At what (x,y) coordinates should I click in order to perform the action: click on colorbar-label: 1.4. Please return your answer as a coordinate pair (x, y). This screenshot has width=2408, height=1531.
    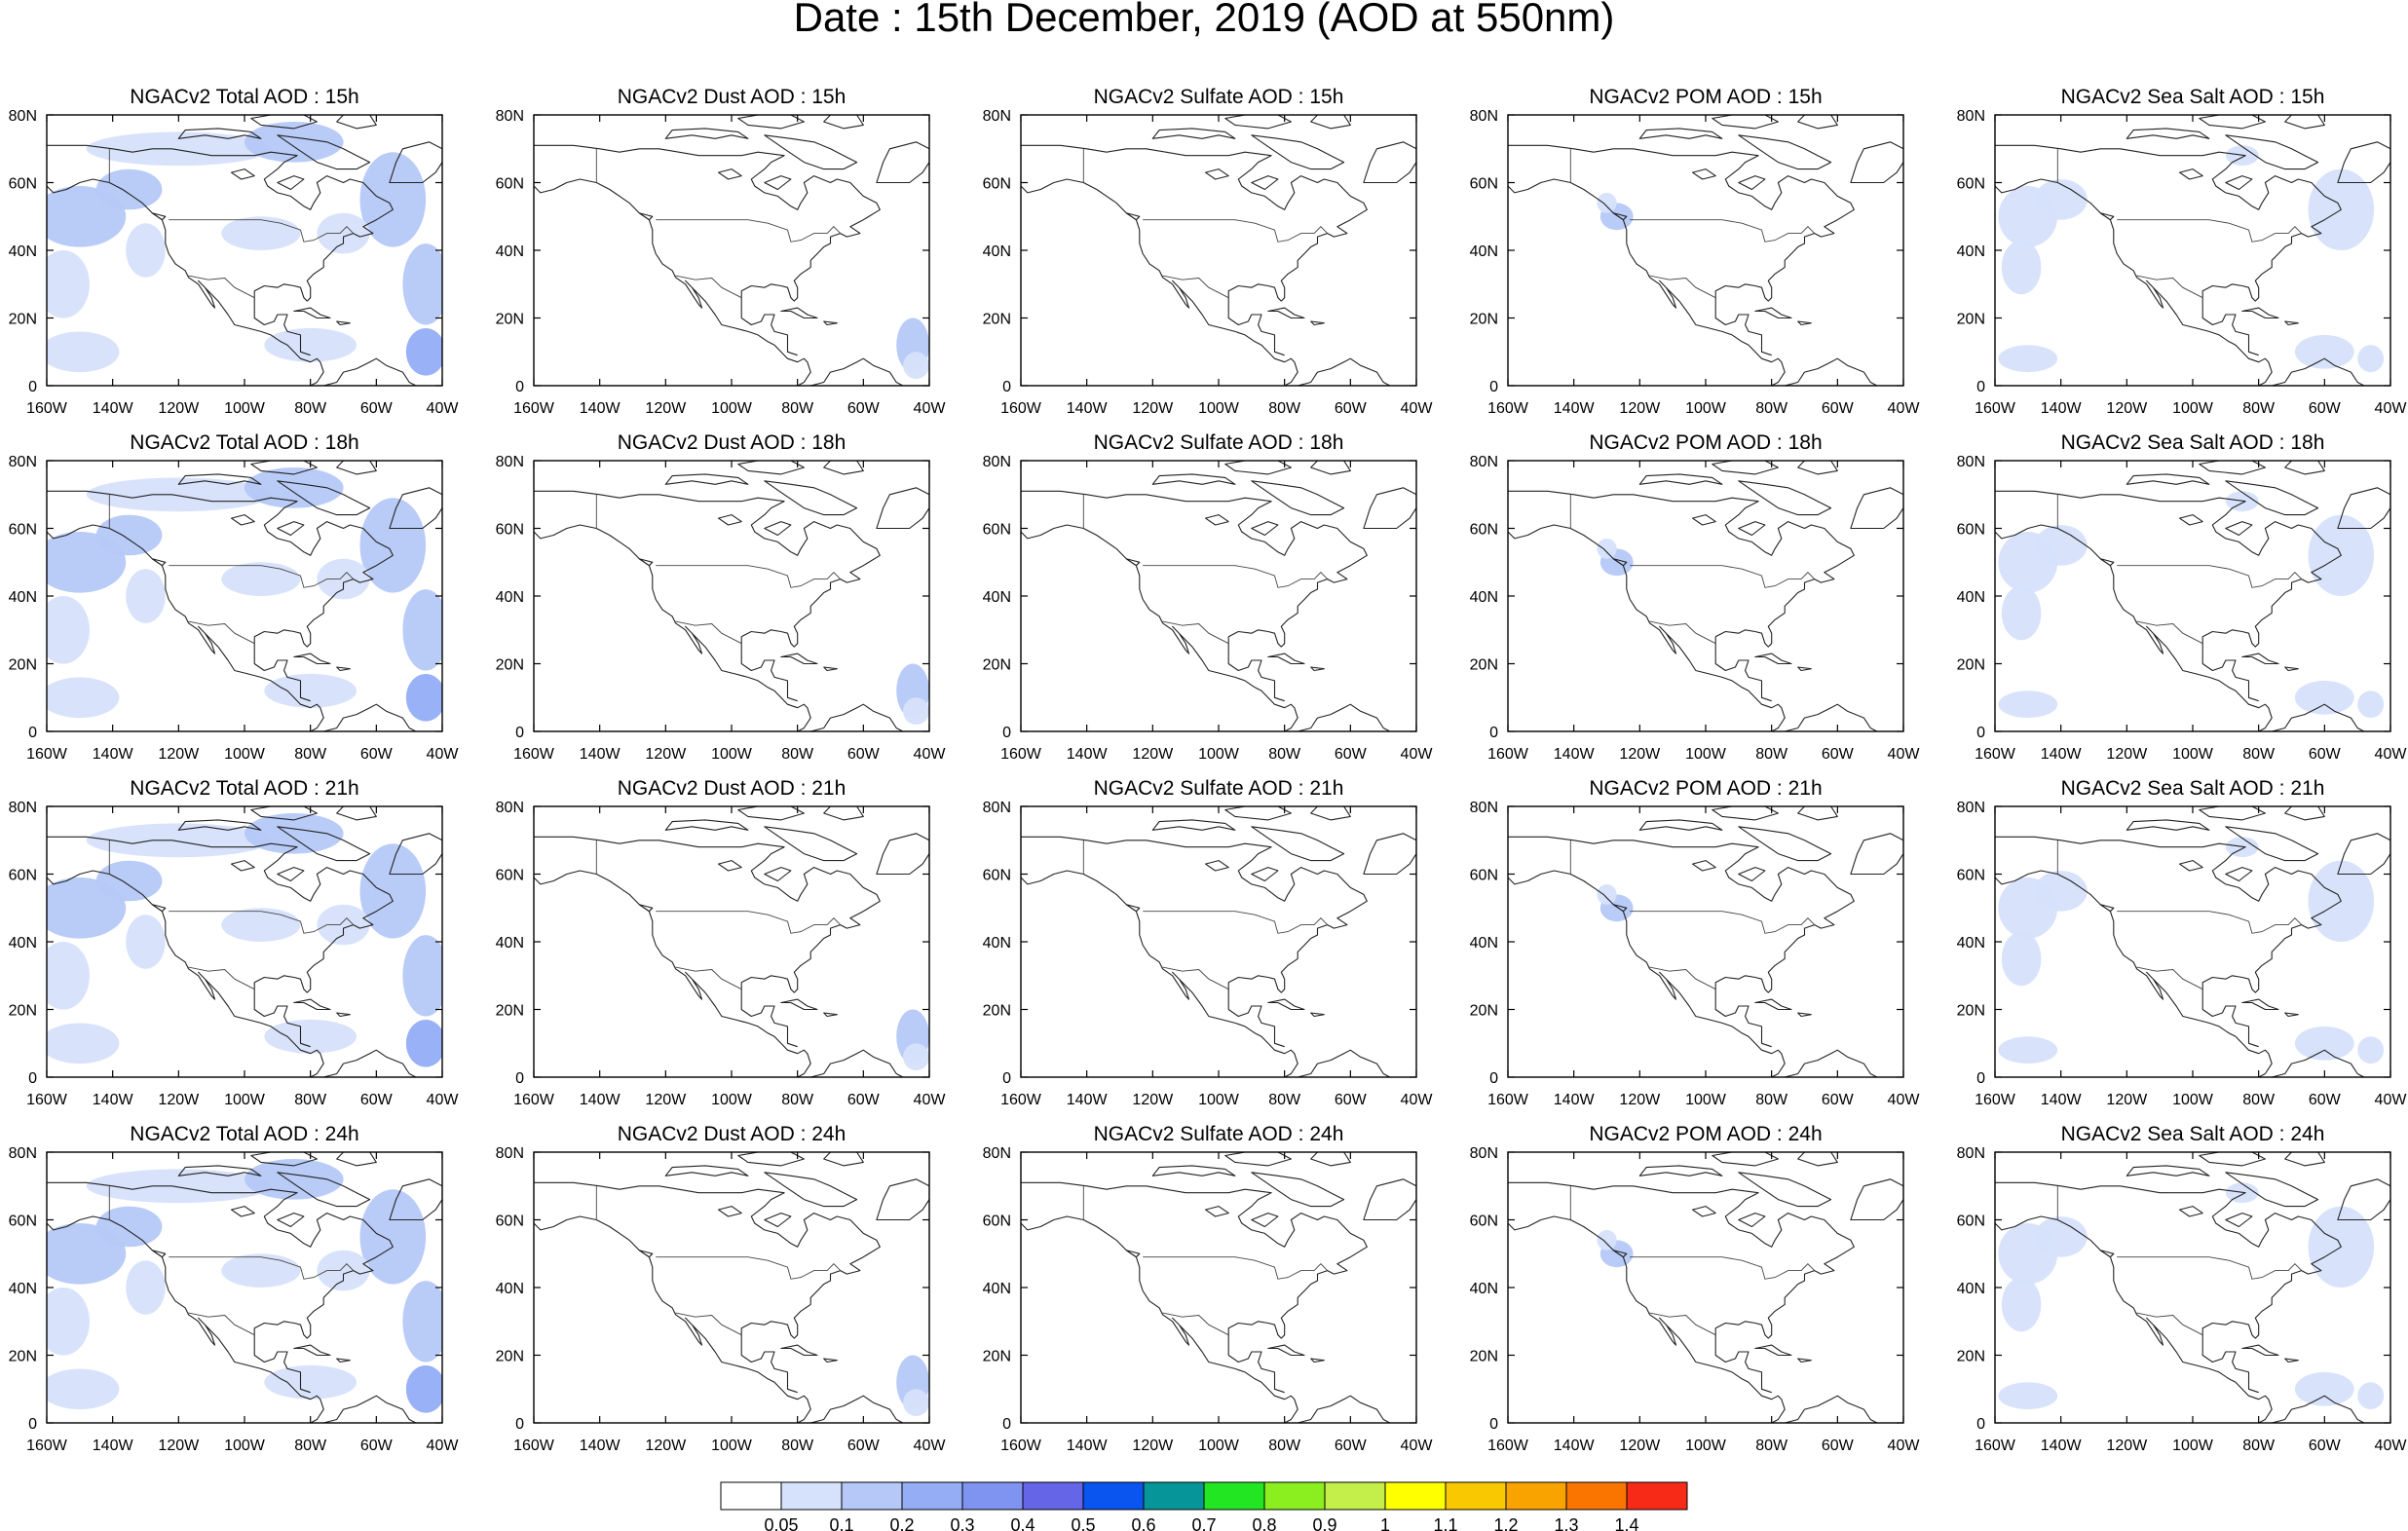
    Looking at the image, I should click on (1626, 1523).